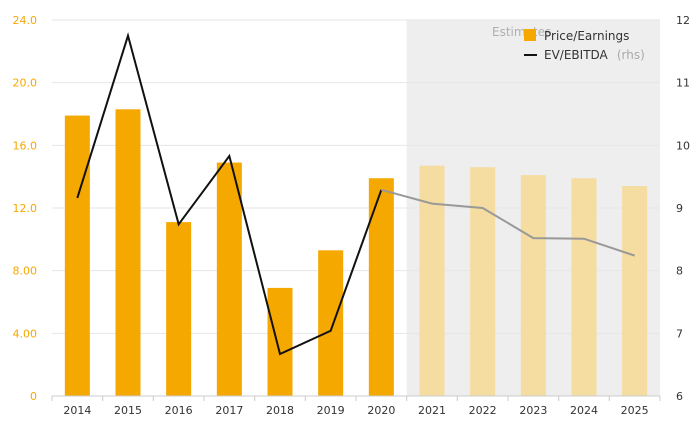 The image size is (700, 433). Describe the element at coordinates (381, 287) in the screenshot. I see `bar-price-earnings-2020` at that location.